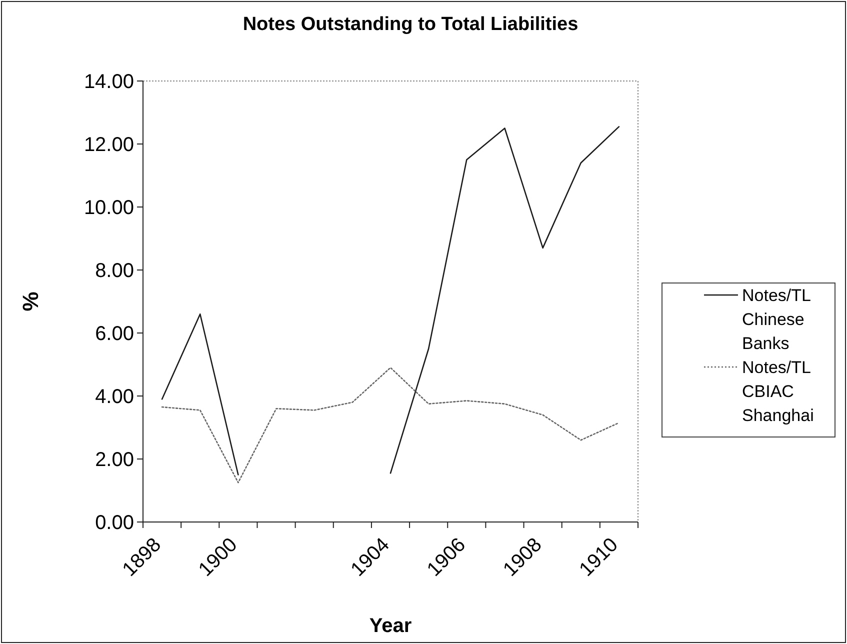 This screenshot has width=847, height=644. Describe the element at coordinates (410, 24) in the screenshot. I see `chart-title: Notes Outstanding to Total Liabilities` at that location.